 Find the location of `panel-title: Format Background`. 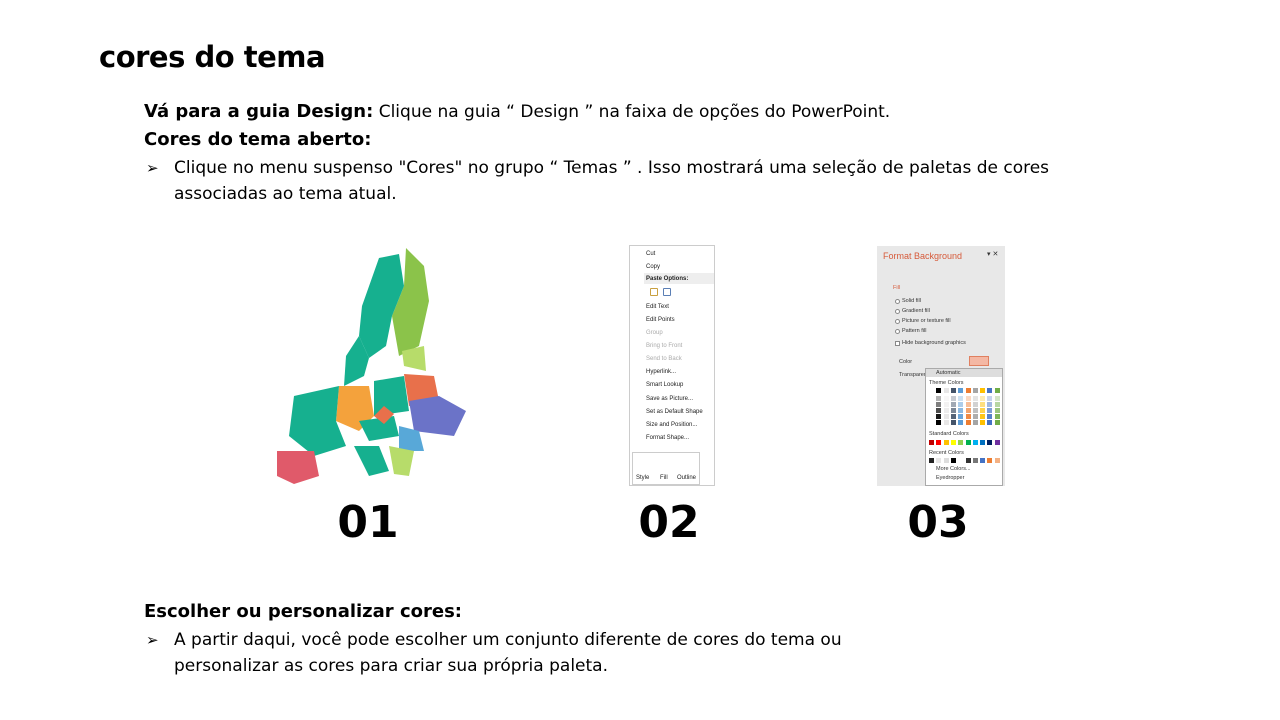

panel-title: Format Background is located at coordinates (923, 256).